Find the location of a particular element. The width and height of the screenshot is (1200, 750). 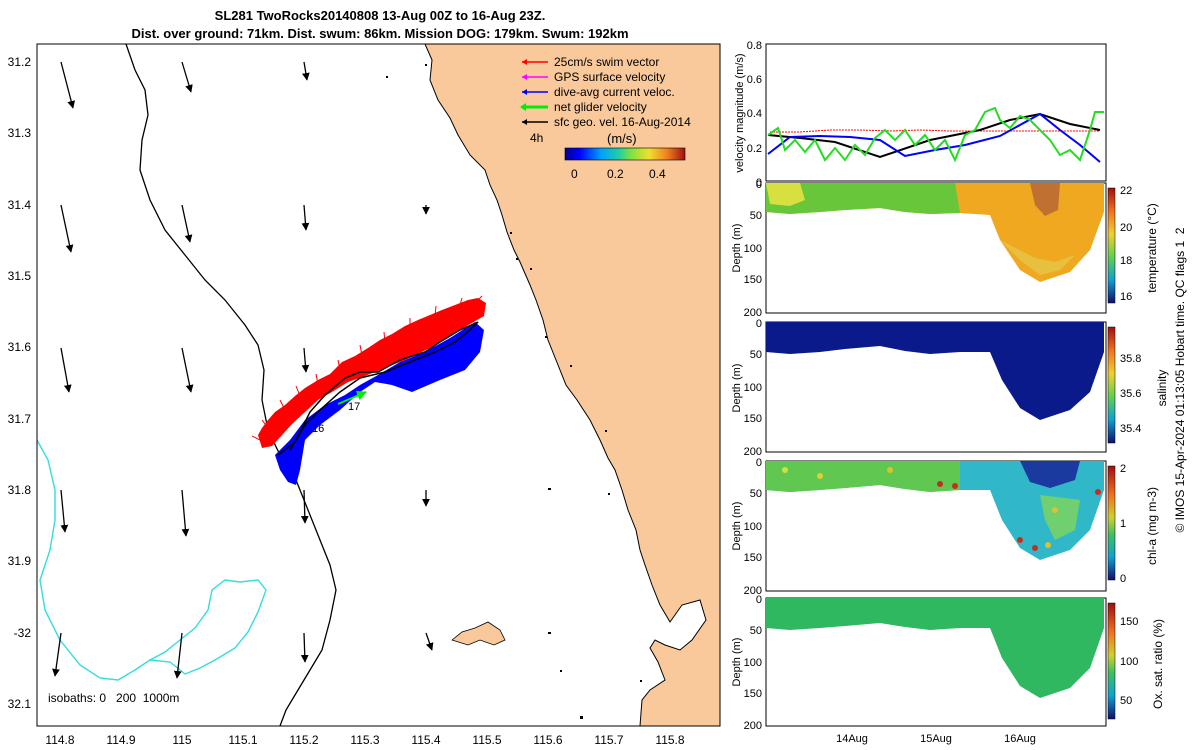

oxy-depth-50: 50 is located at coordinates (756, 631).